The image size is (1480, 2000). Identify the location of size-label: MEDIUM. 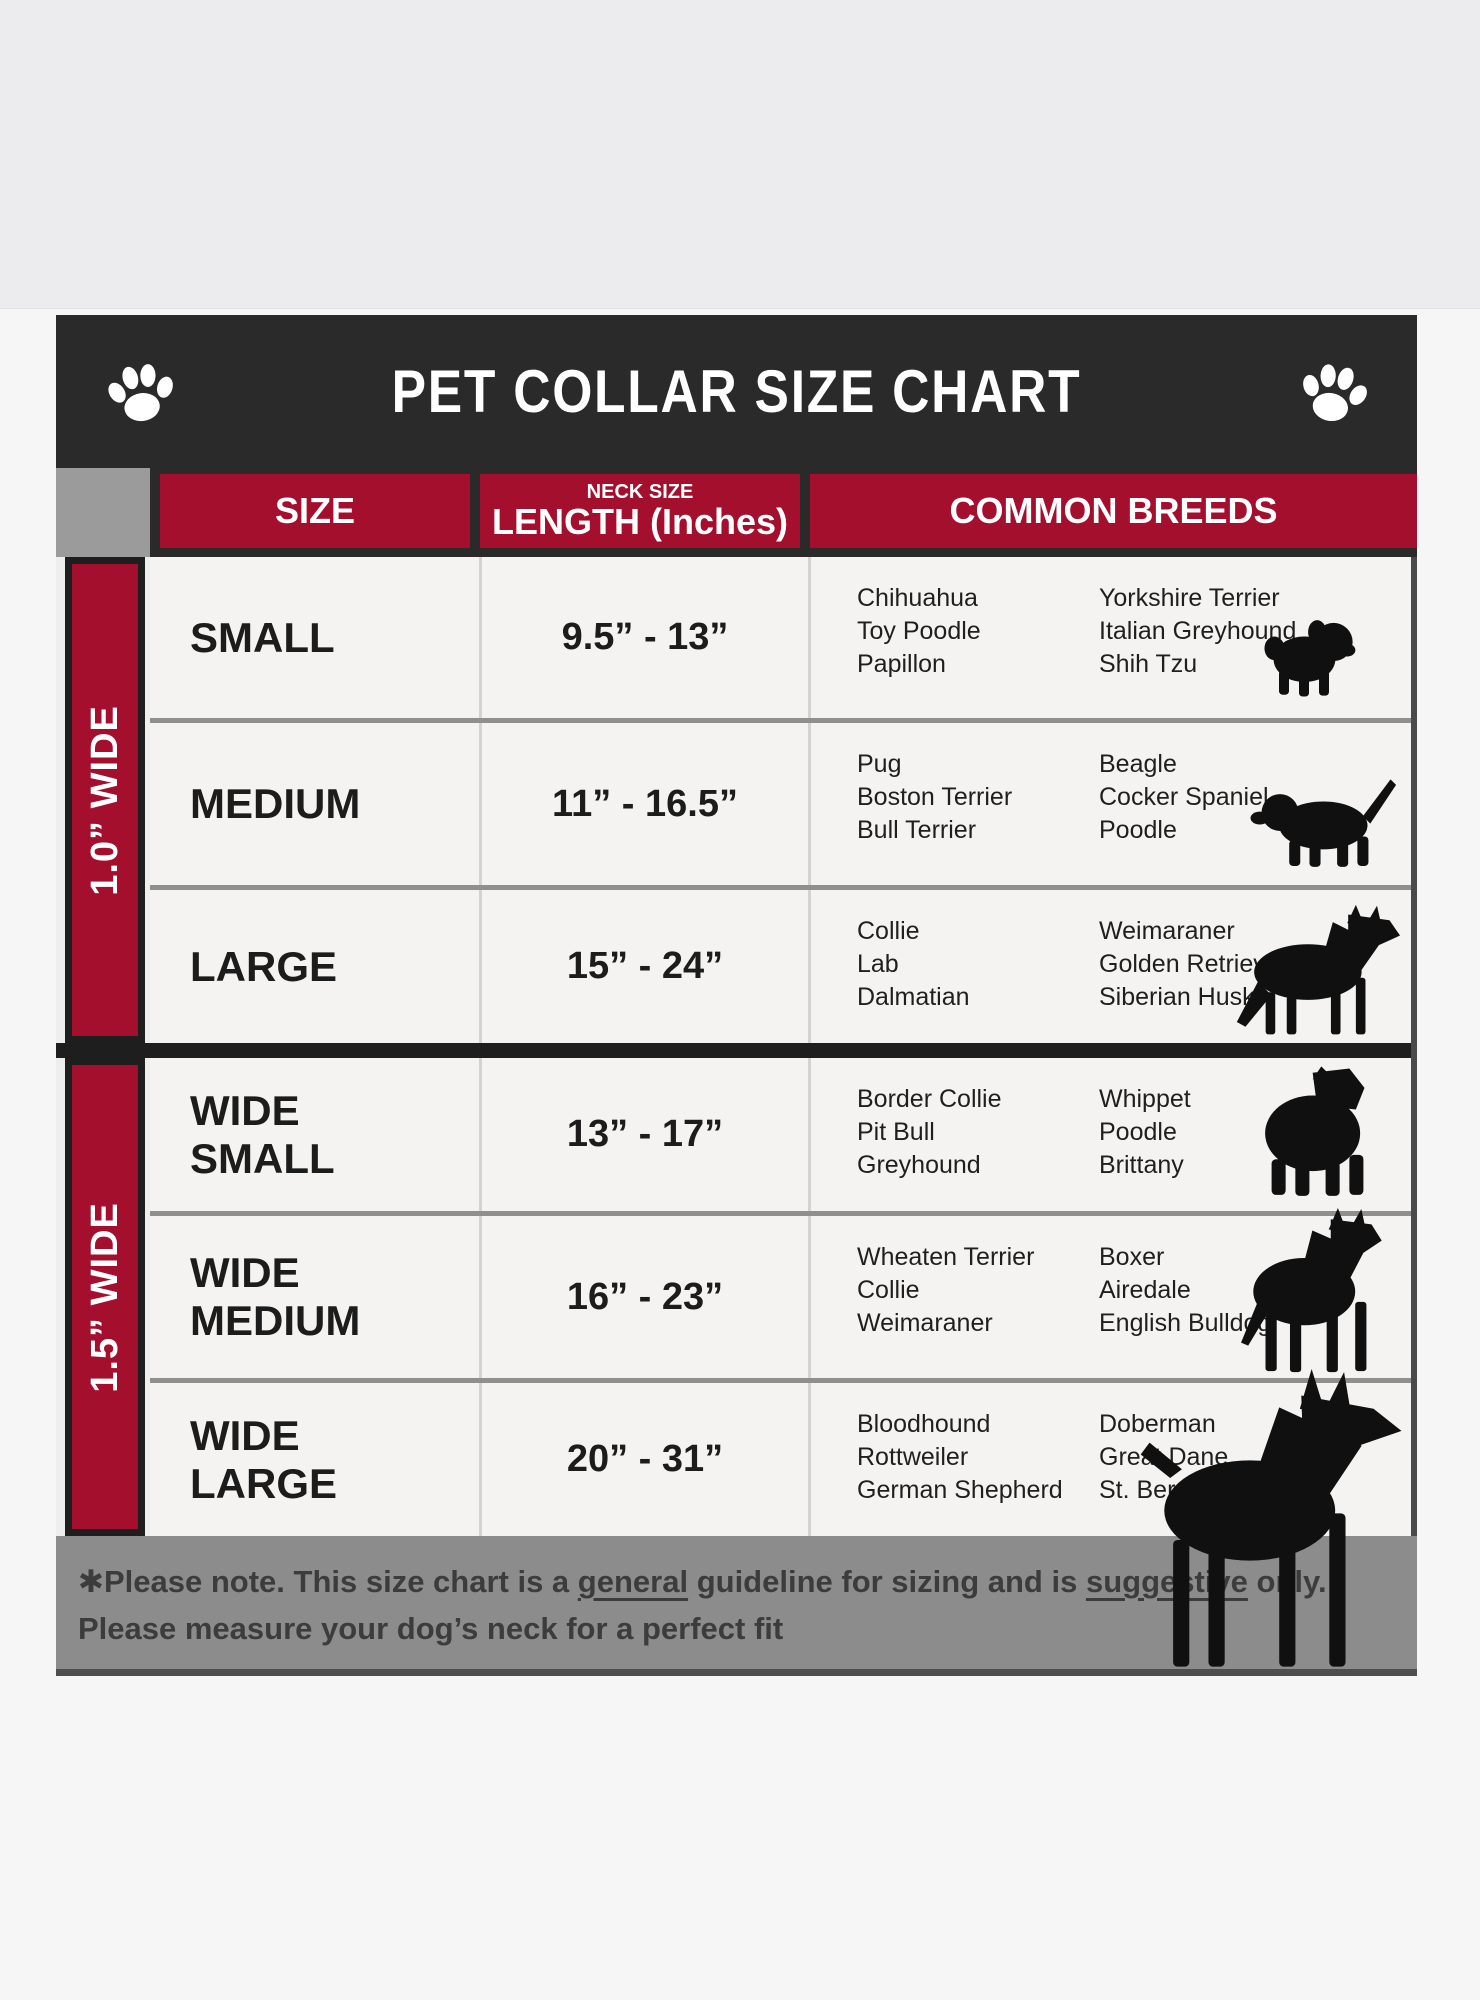
(275, 803).